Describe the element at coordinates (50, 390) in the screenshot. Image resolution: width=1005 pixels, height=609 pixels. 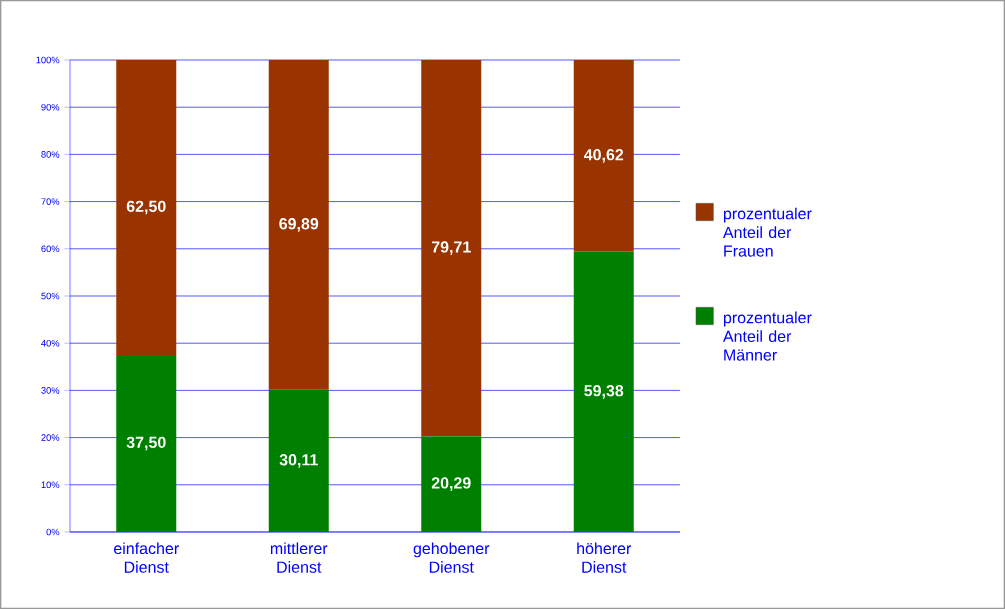
I see `y-tick-label: 30%` at that location.